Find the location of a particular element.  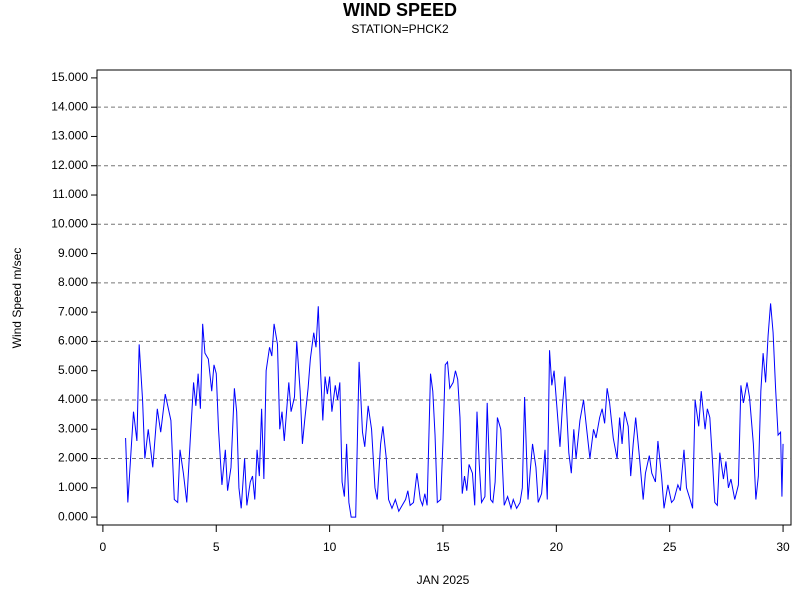

y-tick-label: 2.000 is located at coordinates (73, 458).